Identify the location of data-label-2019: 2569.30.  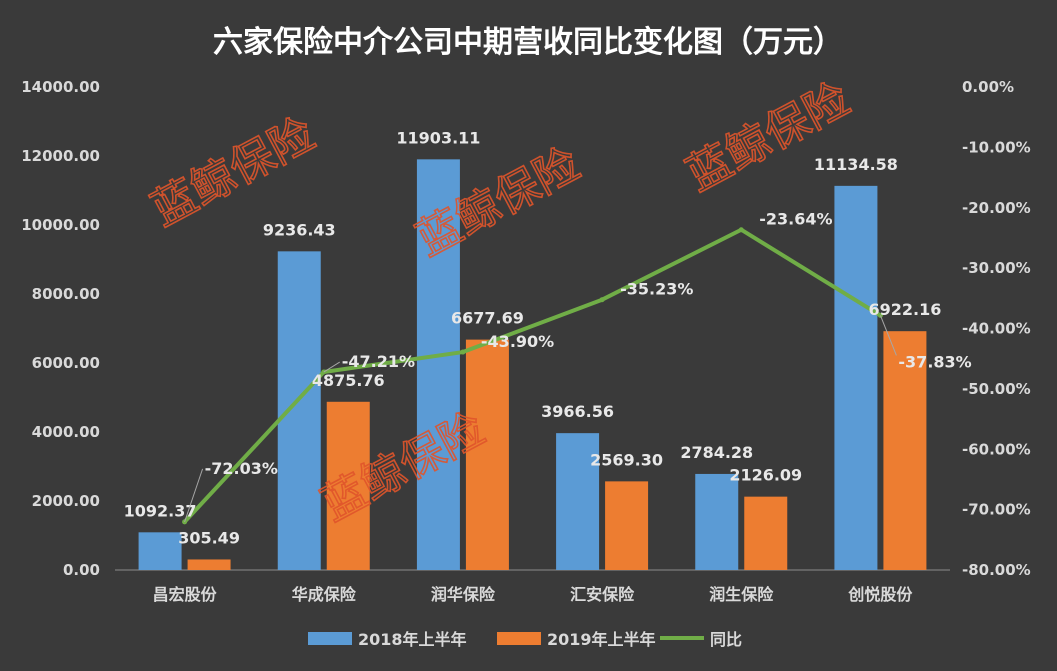
(626, 459).